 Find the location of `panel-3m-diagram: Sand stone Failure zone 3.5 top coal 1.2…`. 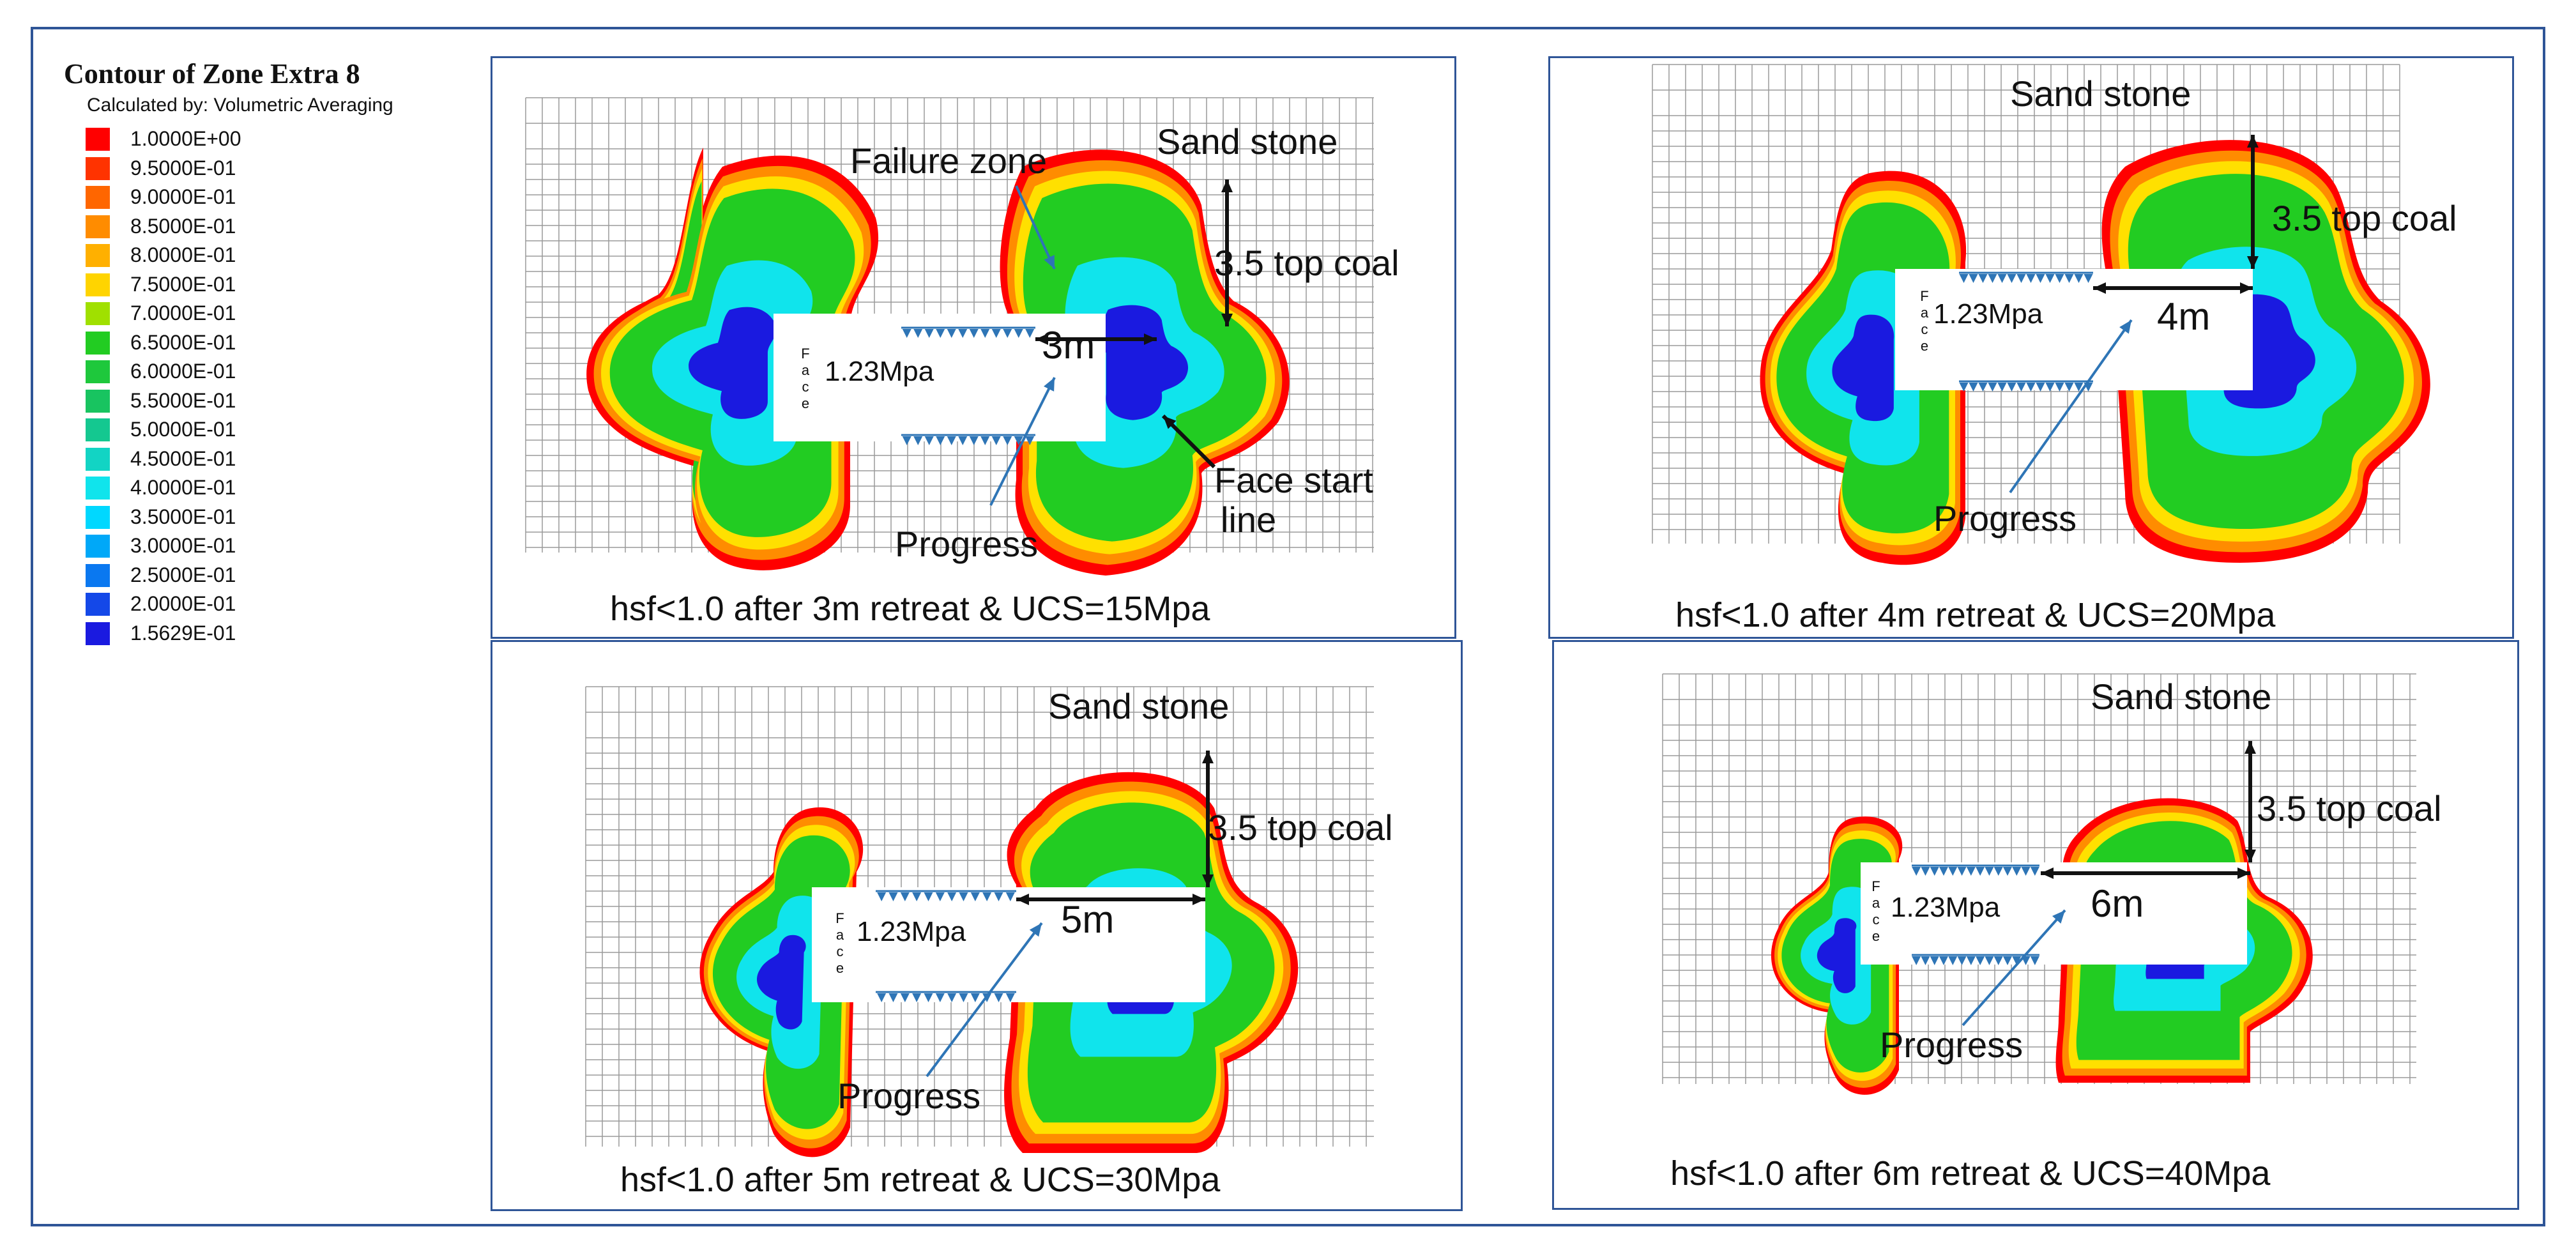

panel-3m-diagram: Sand stone Failure zone 3.5 top coal 1.2… is located at coordinates (962, 362).